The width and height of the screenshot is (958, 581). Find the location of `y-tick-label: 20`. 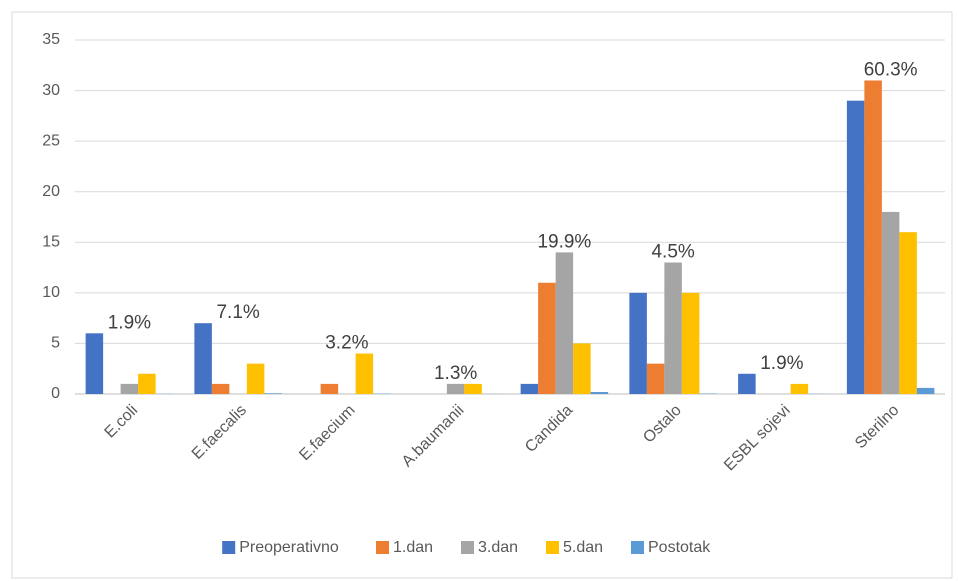

y-tick-label: 20 is located at coordinates (51, 191).